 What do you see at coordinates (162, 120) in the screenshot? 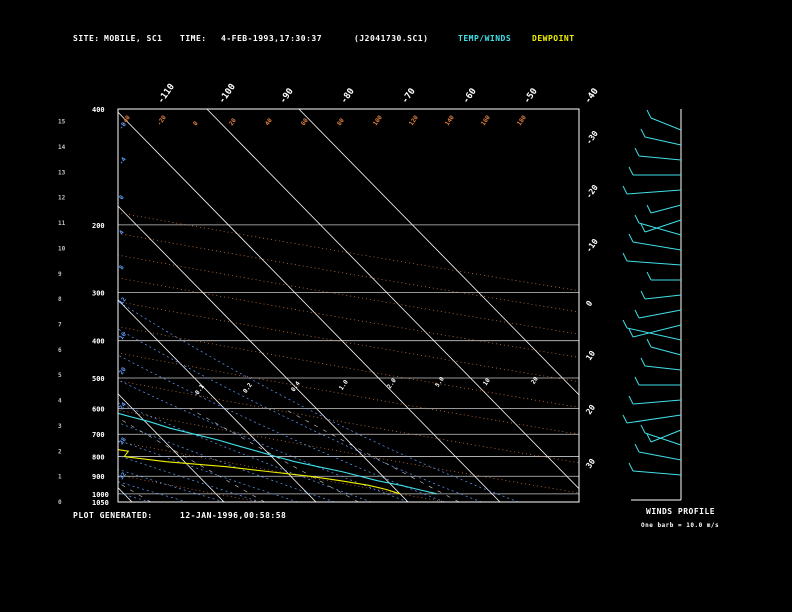
I see `dry-adiabat-label: -20` at bounding box center [162, 120].